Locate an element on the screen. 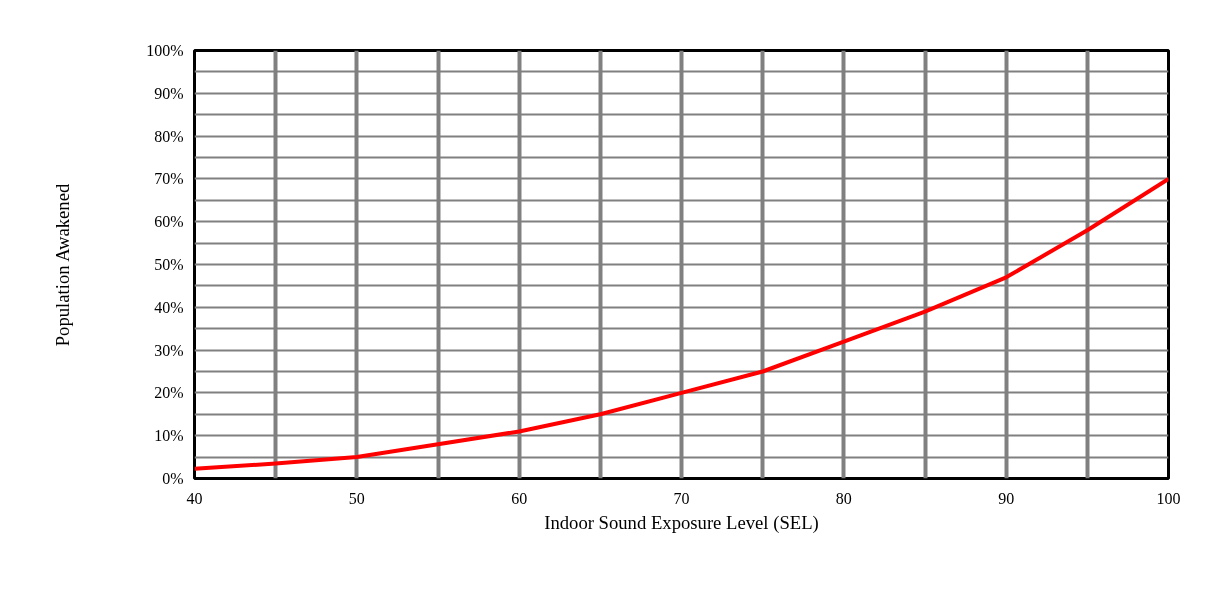  x-tick-label: 90 is located at coordinates (1006, 498).